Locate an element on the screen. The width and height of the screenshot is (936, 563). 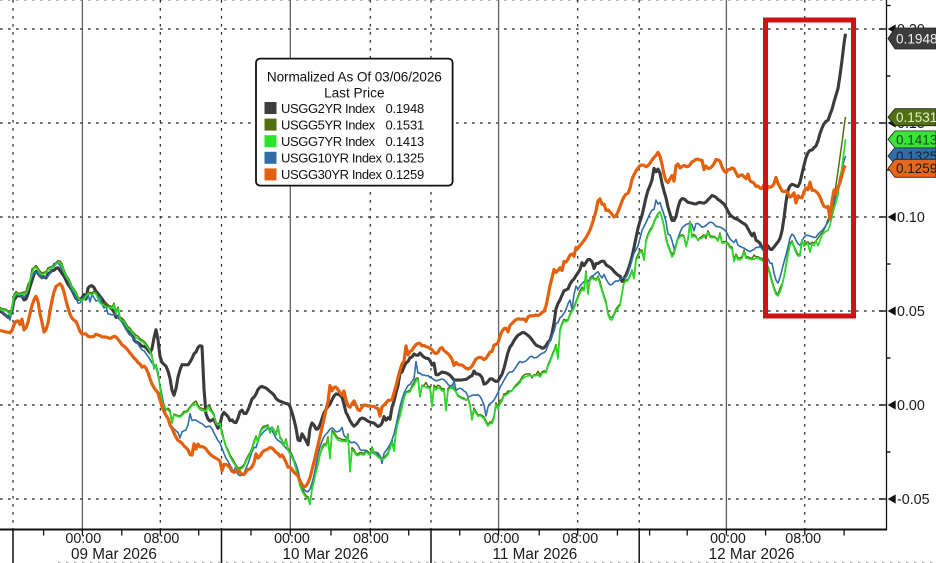
svg-text: USGG10YR Index is located at coordinates (332, 158).